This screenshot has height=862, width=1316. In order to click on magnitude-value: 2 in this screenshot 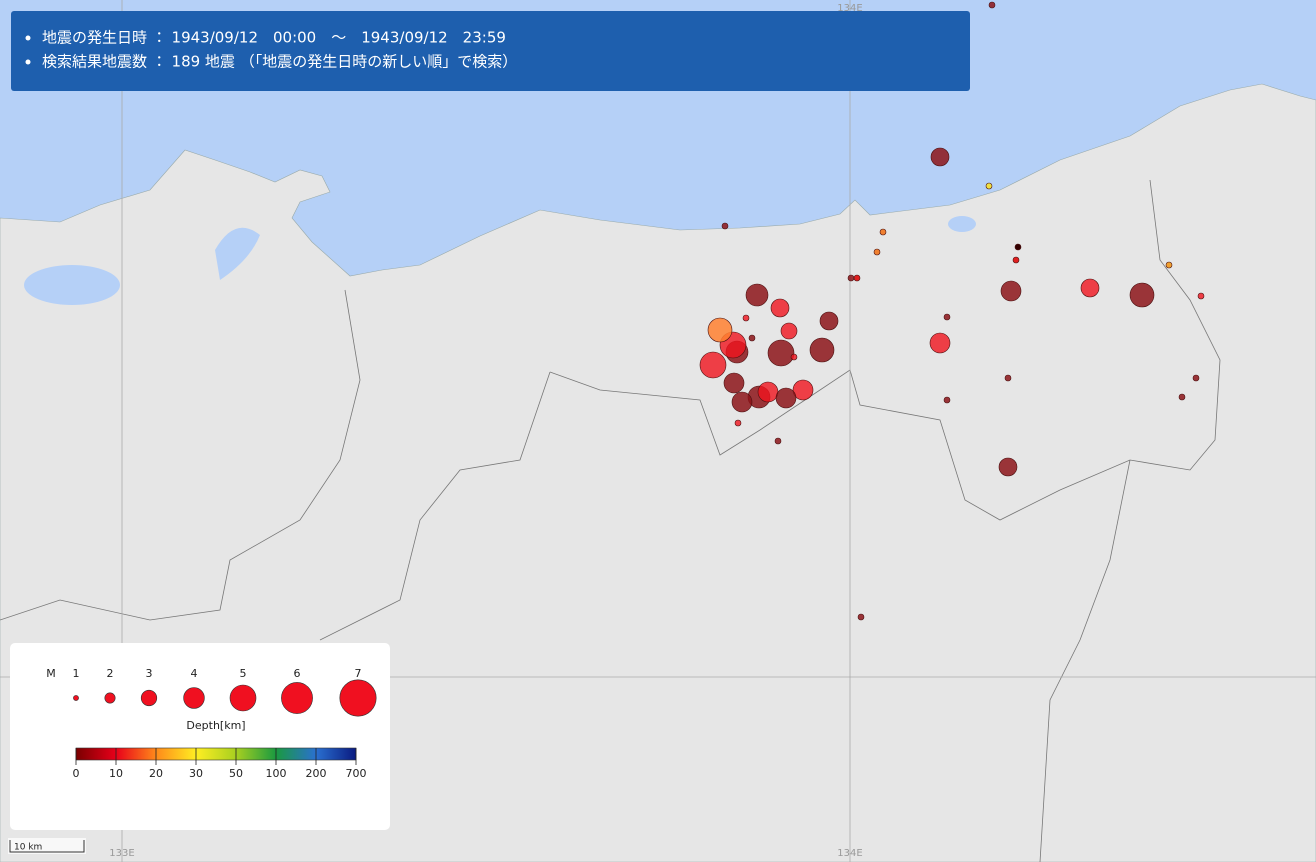, I will do `click(110, 673)`.